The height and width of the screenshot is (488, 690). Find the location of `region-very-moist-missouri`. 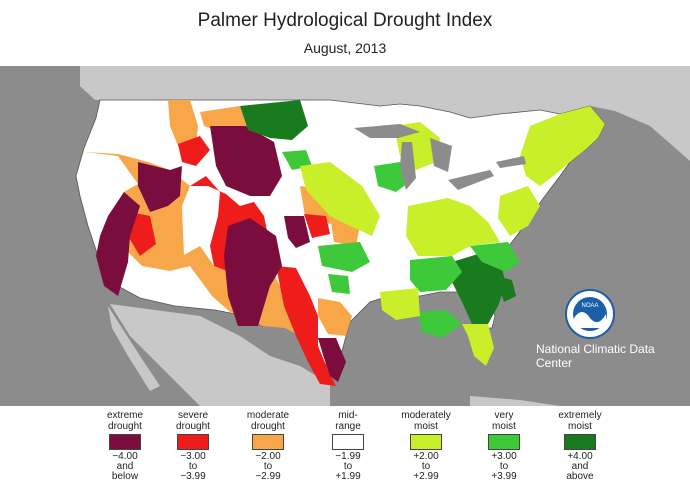

region-very-moist-missouri is located at coordinates (344, 257).